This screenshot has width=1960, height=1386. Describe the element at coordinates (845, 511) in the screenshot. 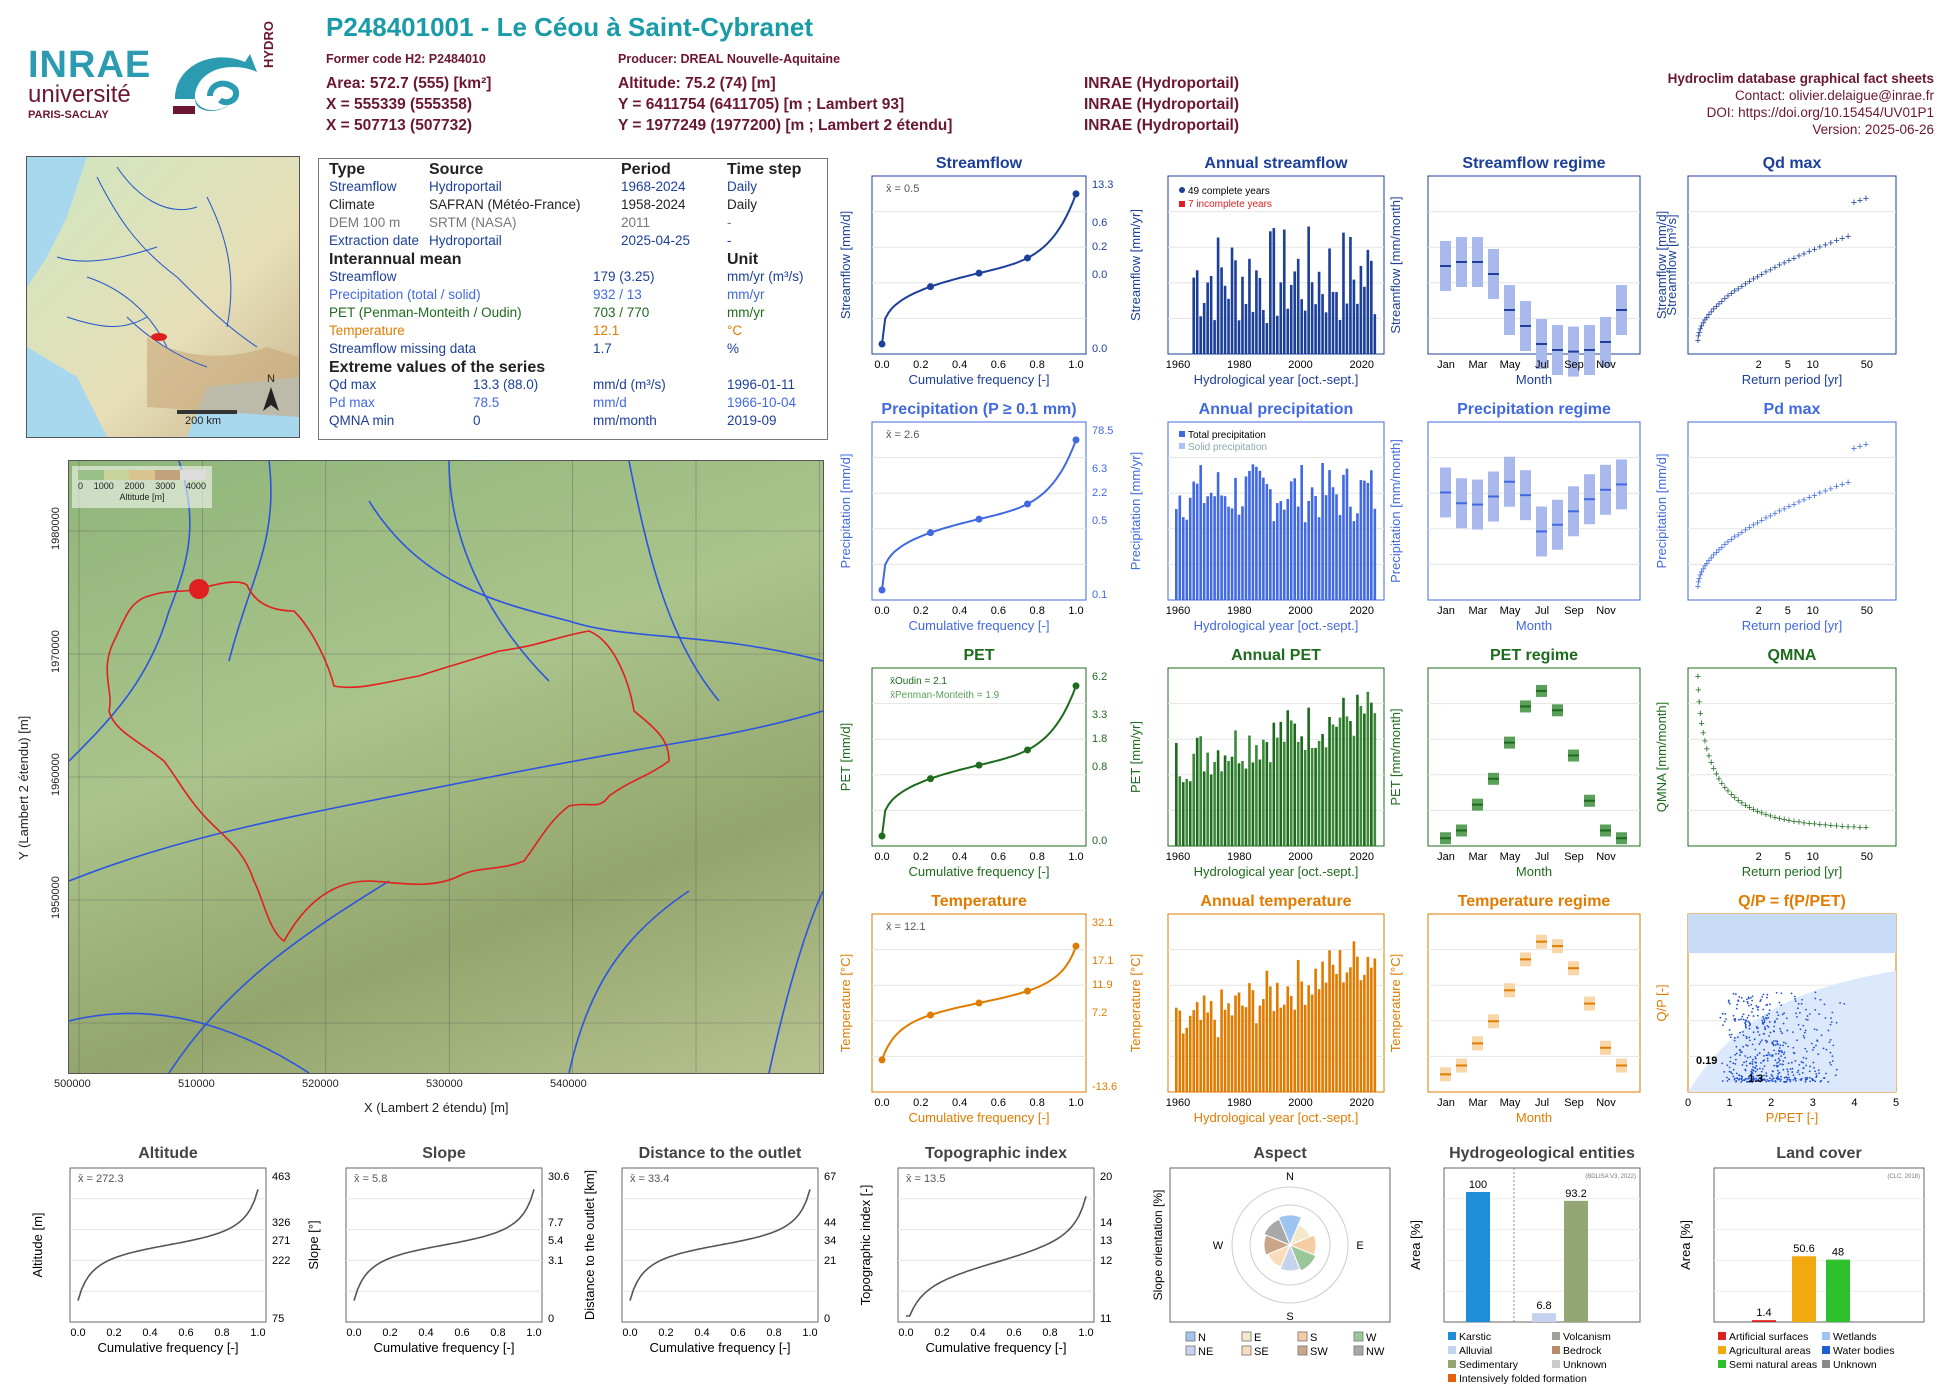

I see `y-axis-label: Precipitation [mm/d]` at that location.